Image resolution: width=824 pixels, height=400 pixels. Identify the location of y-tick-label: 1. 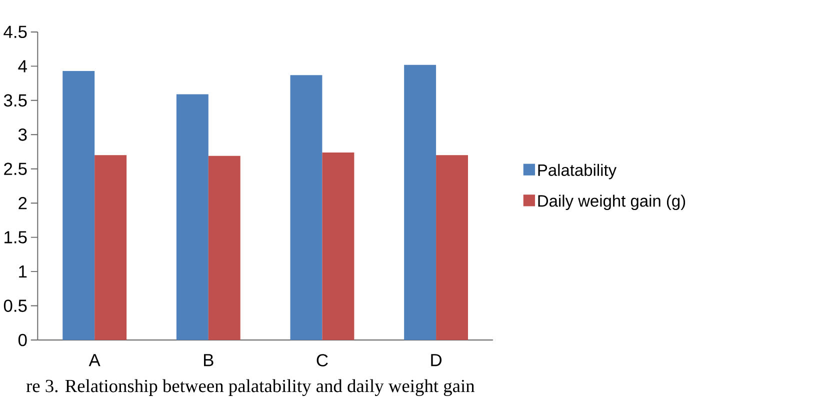
(23, 272).